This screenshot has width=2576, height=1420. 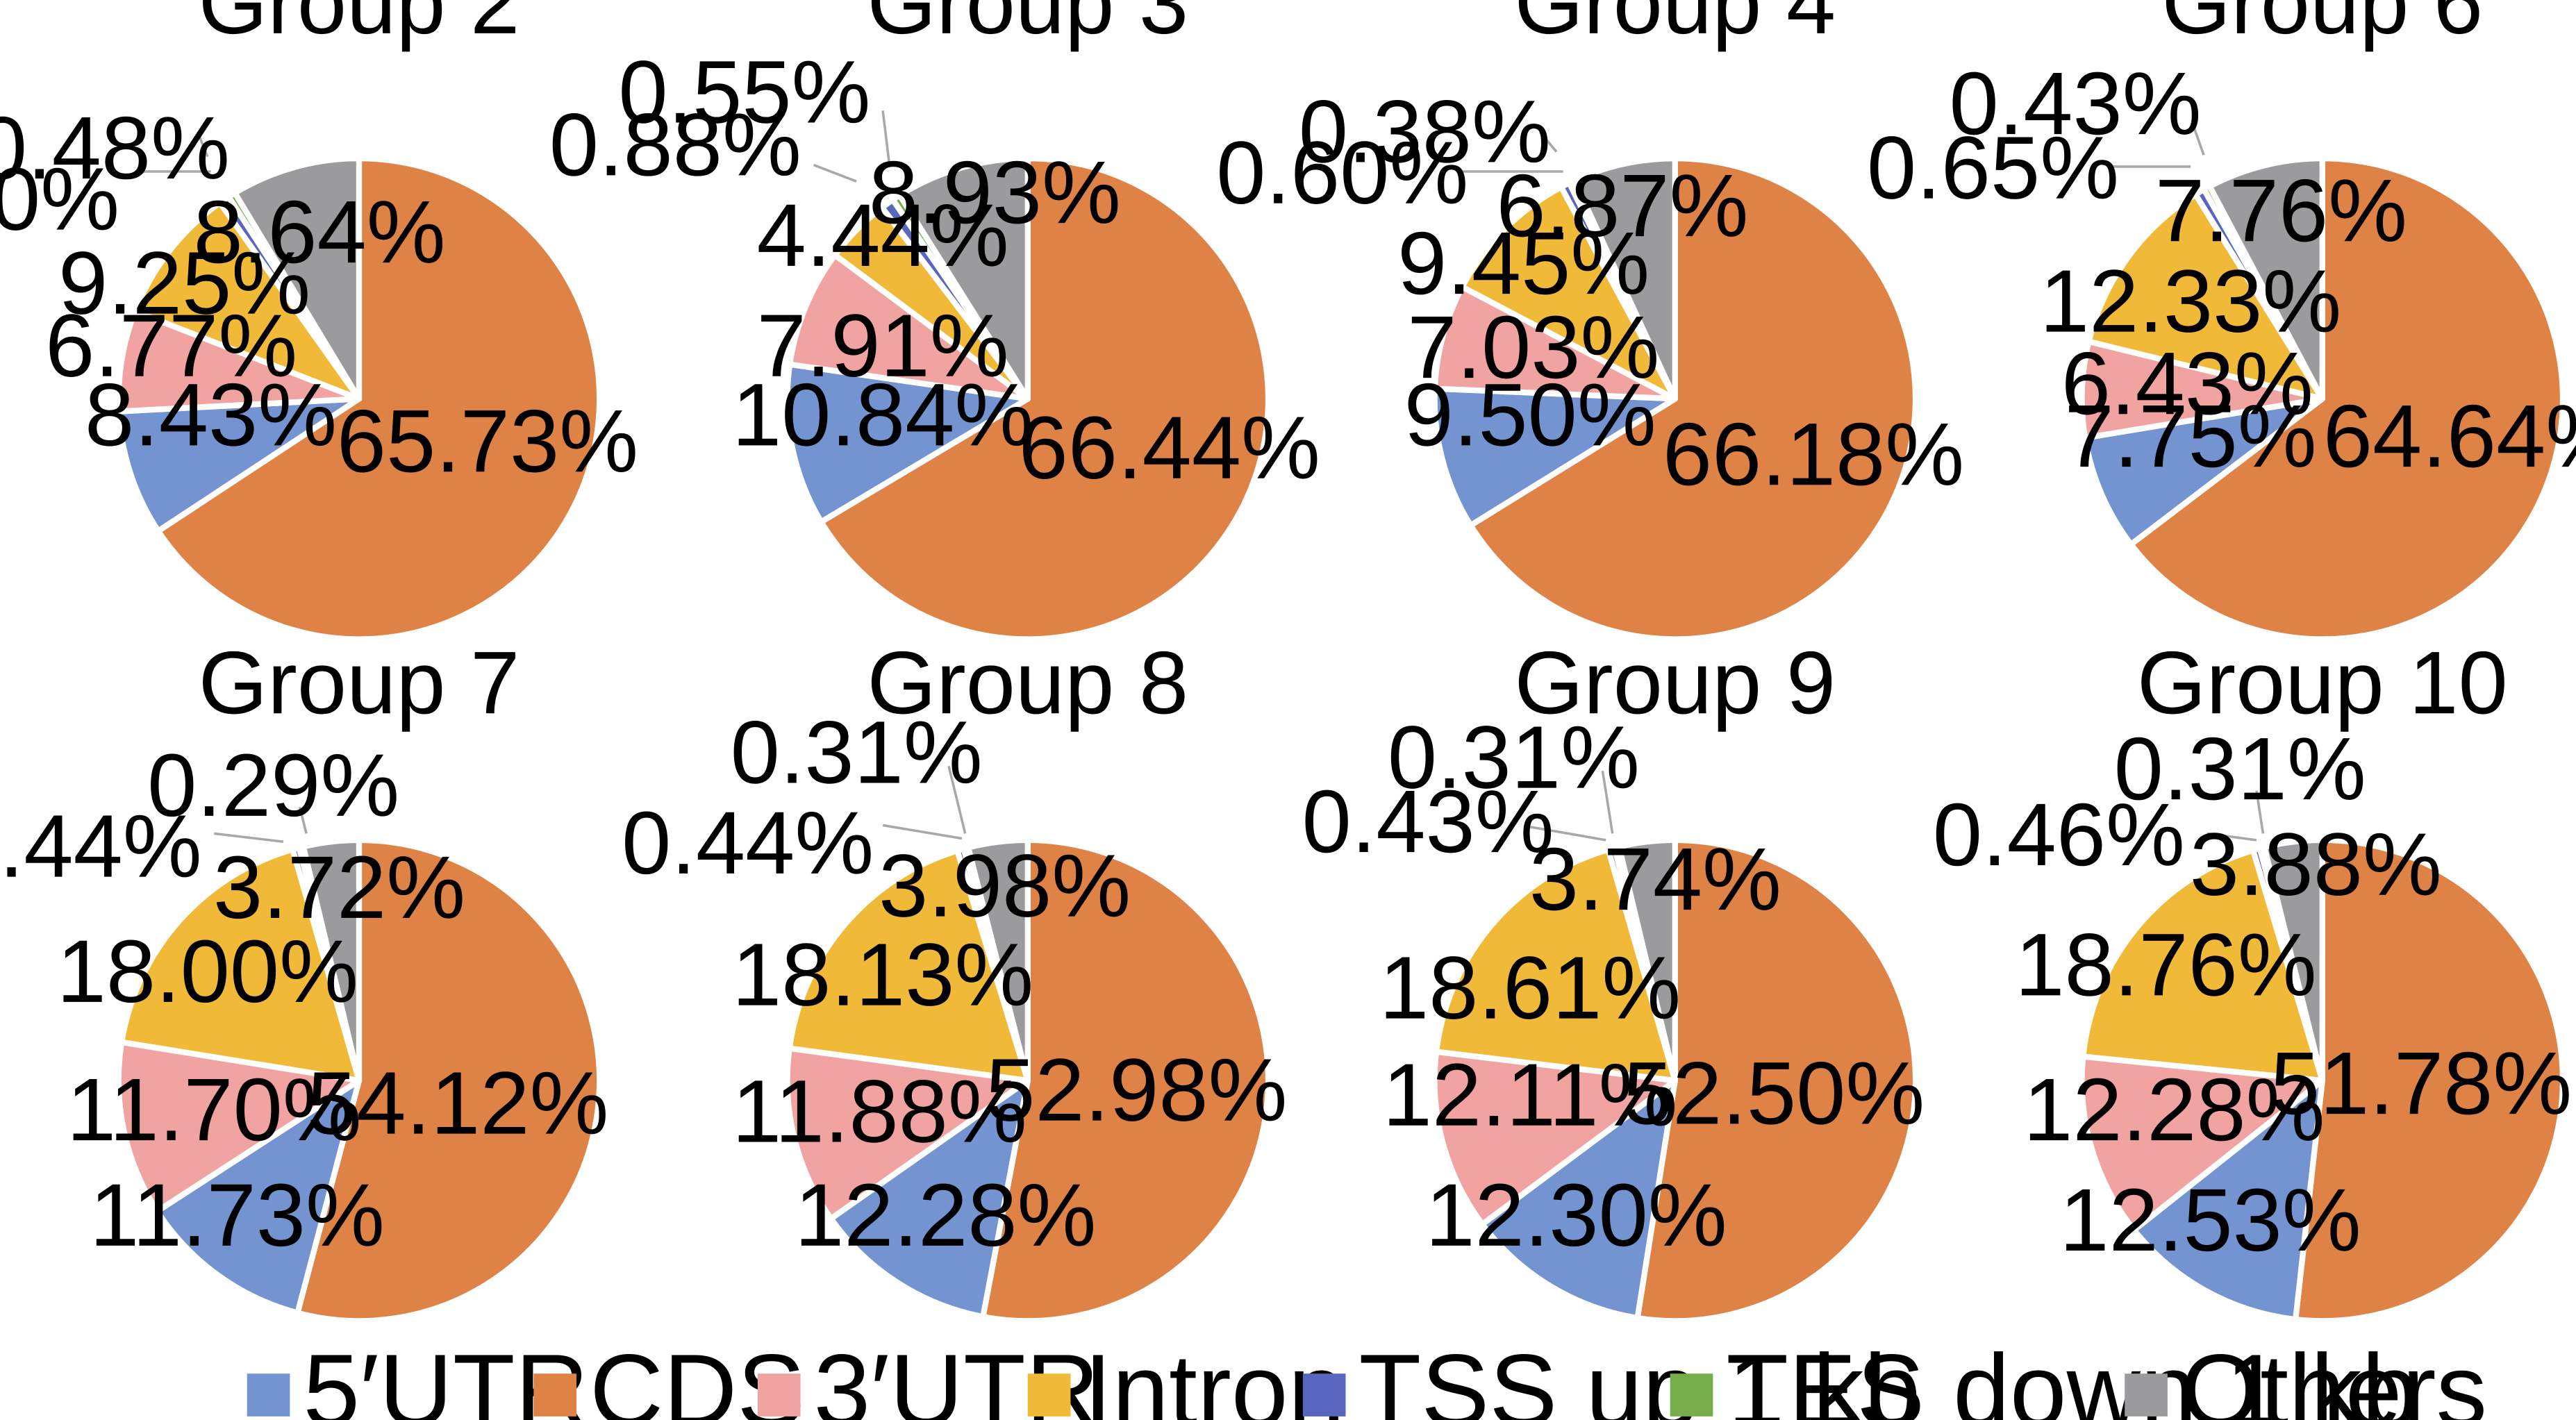 I want to click on data-label-3utr: 6.43%, so click(x=2187, y=383).